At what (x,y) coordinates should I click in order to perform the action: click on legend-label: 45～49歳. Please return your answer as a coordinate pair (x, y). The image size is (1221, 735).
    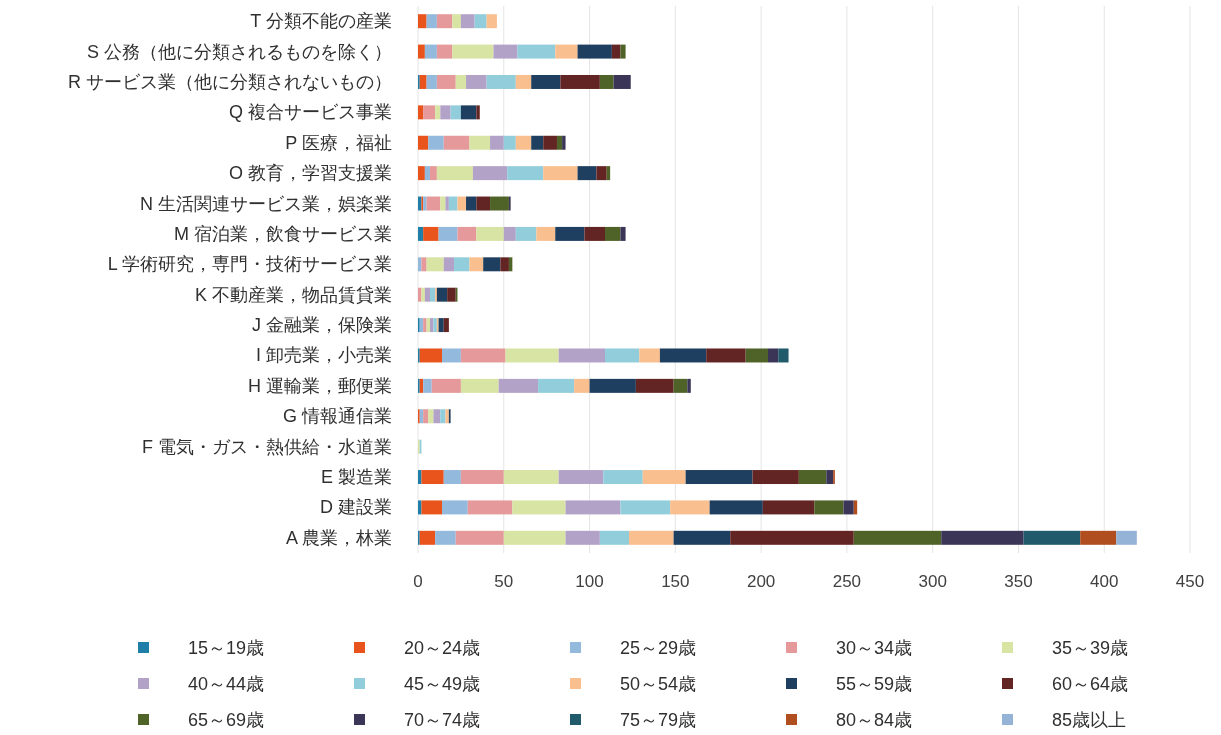
    Looking at the image, I should click on (442, 684).